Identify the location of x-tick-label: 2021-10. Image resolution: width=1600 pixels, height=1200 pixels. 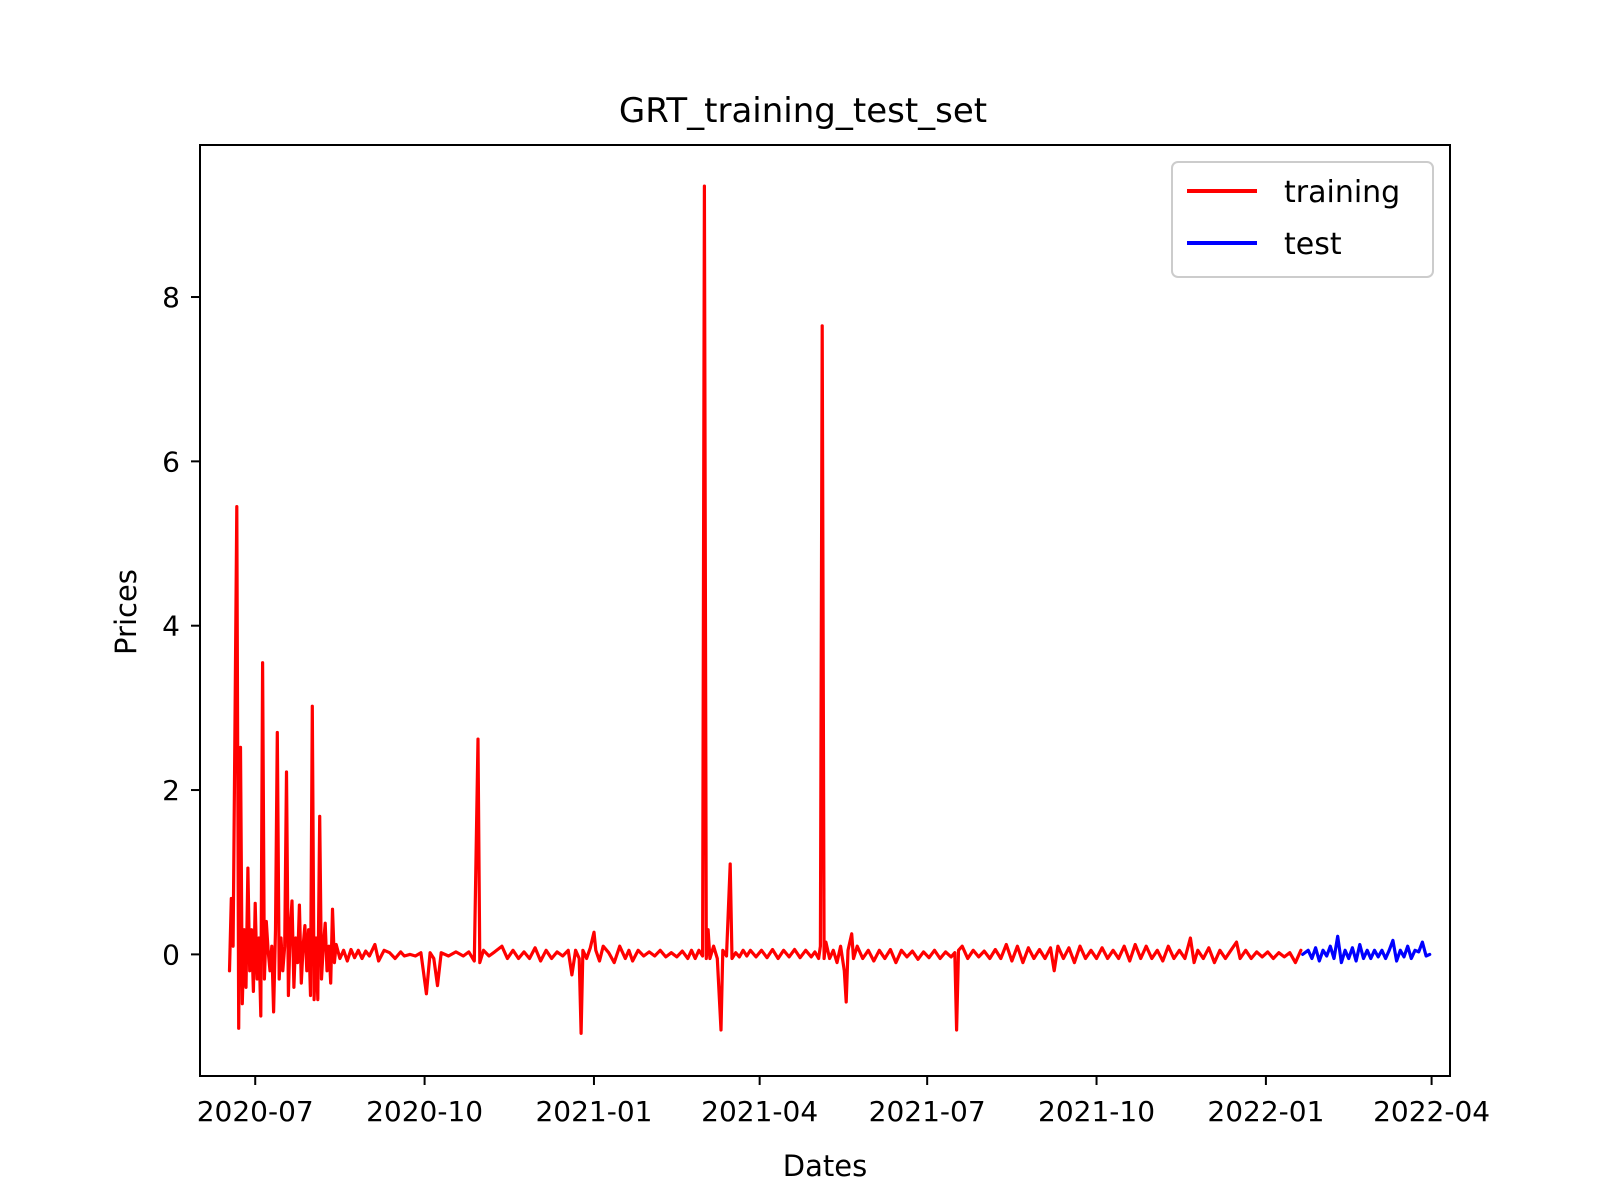
(1096, 1111).